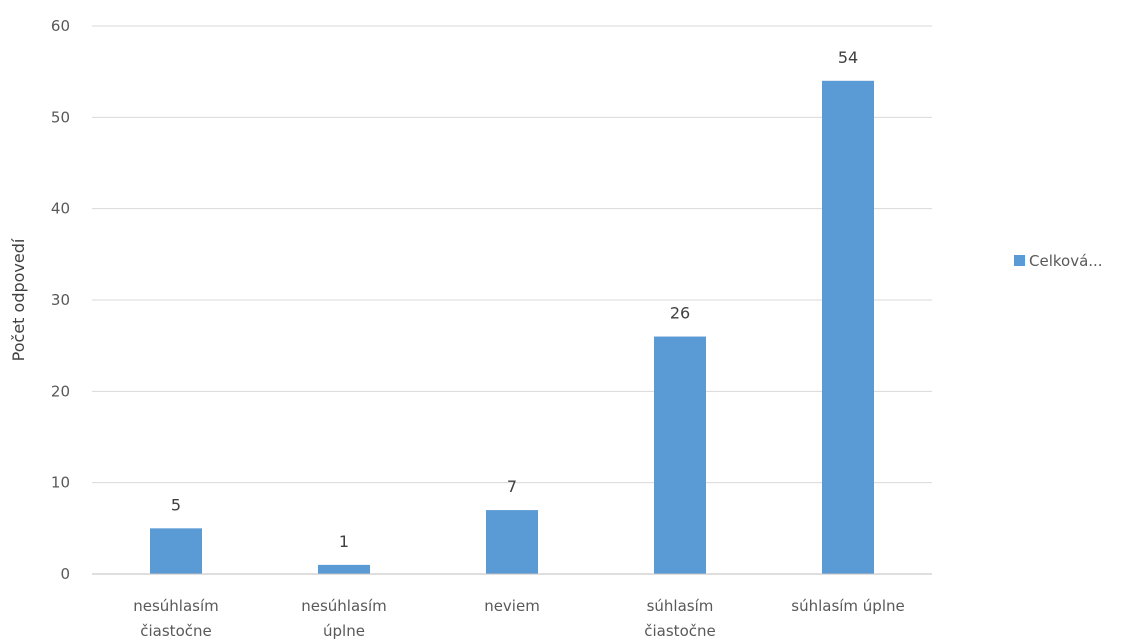 This screenshot has height=644, width=1126. I want to click on y-tick-label: 60, so click(60, 26).